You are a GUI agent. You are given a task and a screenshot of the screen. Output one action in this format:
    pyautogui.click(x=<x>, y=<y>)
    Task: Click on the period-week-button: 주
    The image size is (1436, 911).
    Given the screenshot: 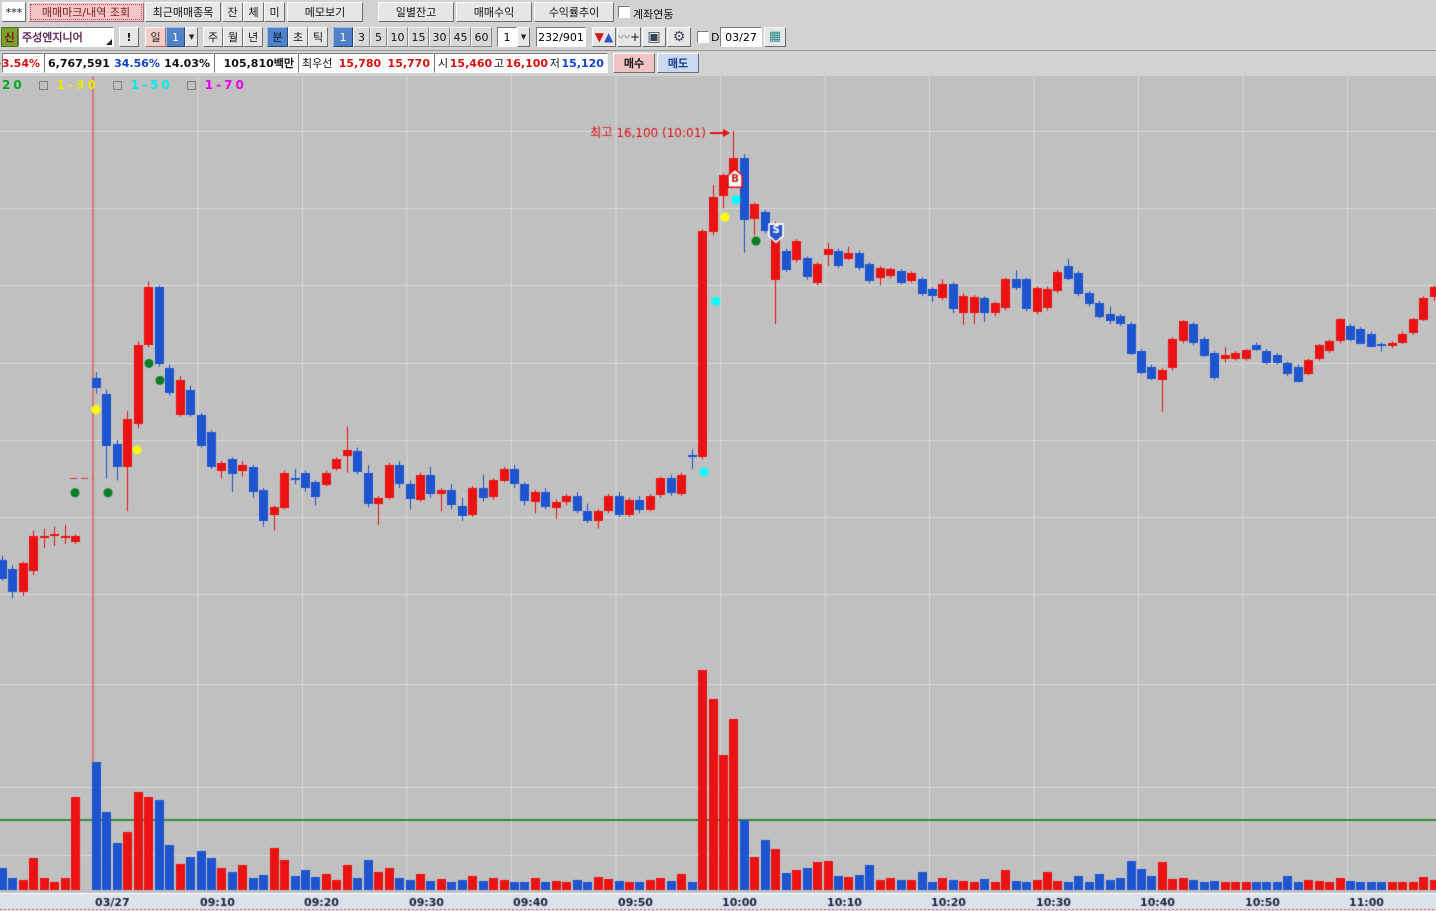 What is the action you would take?
    pyautogui.click(x=213, y=37)
    